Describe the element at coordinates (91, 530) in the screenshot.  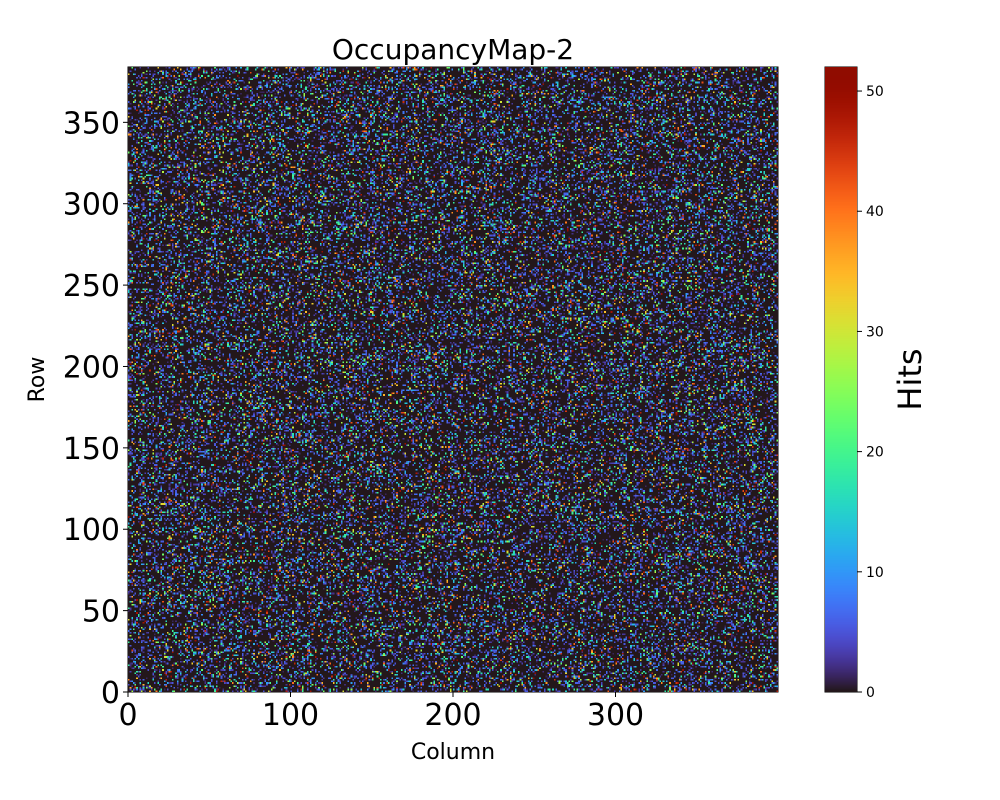
I see `y-tick-label: 100` at that location.